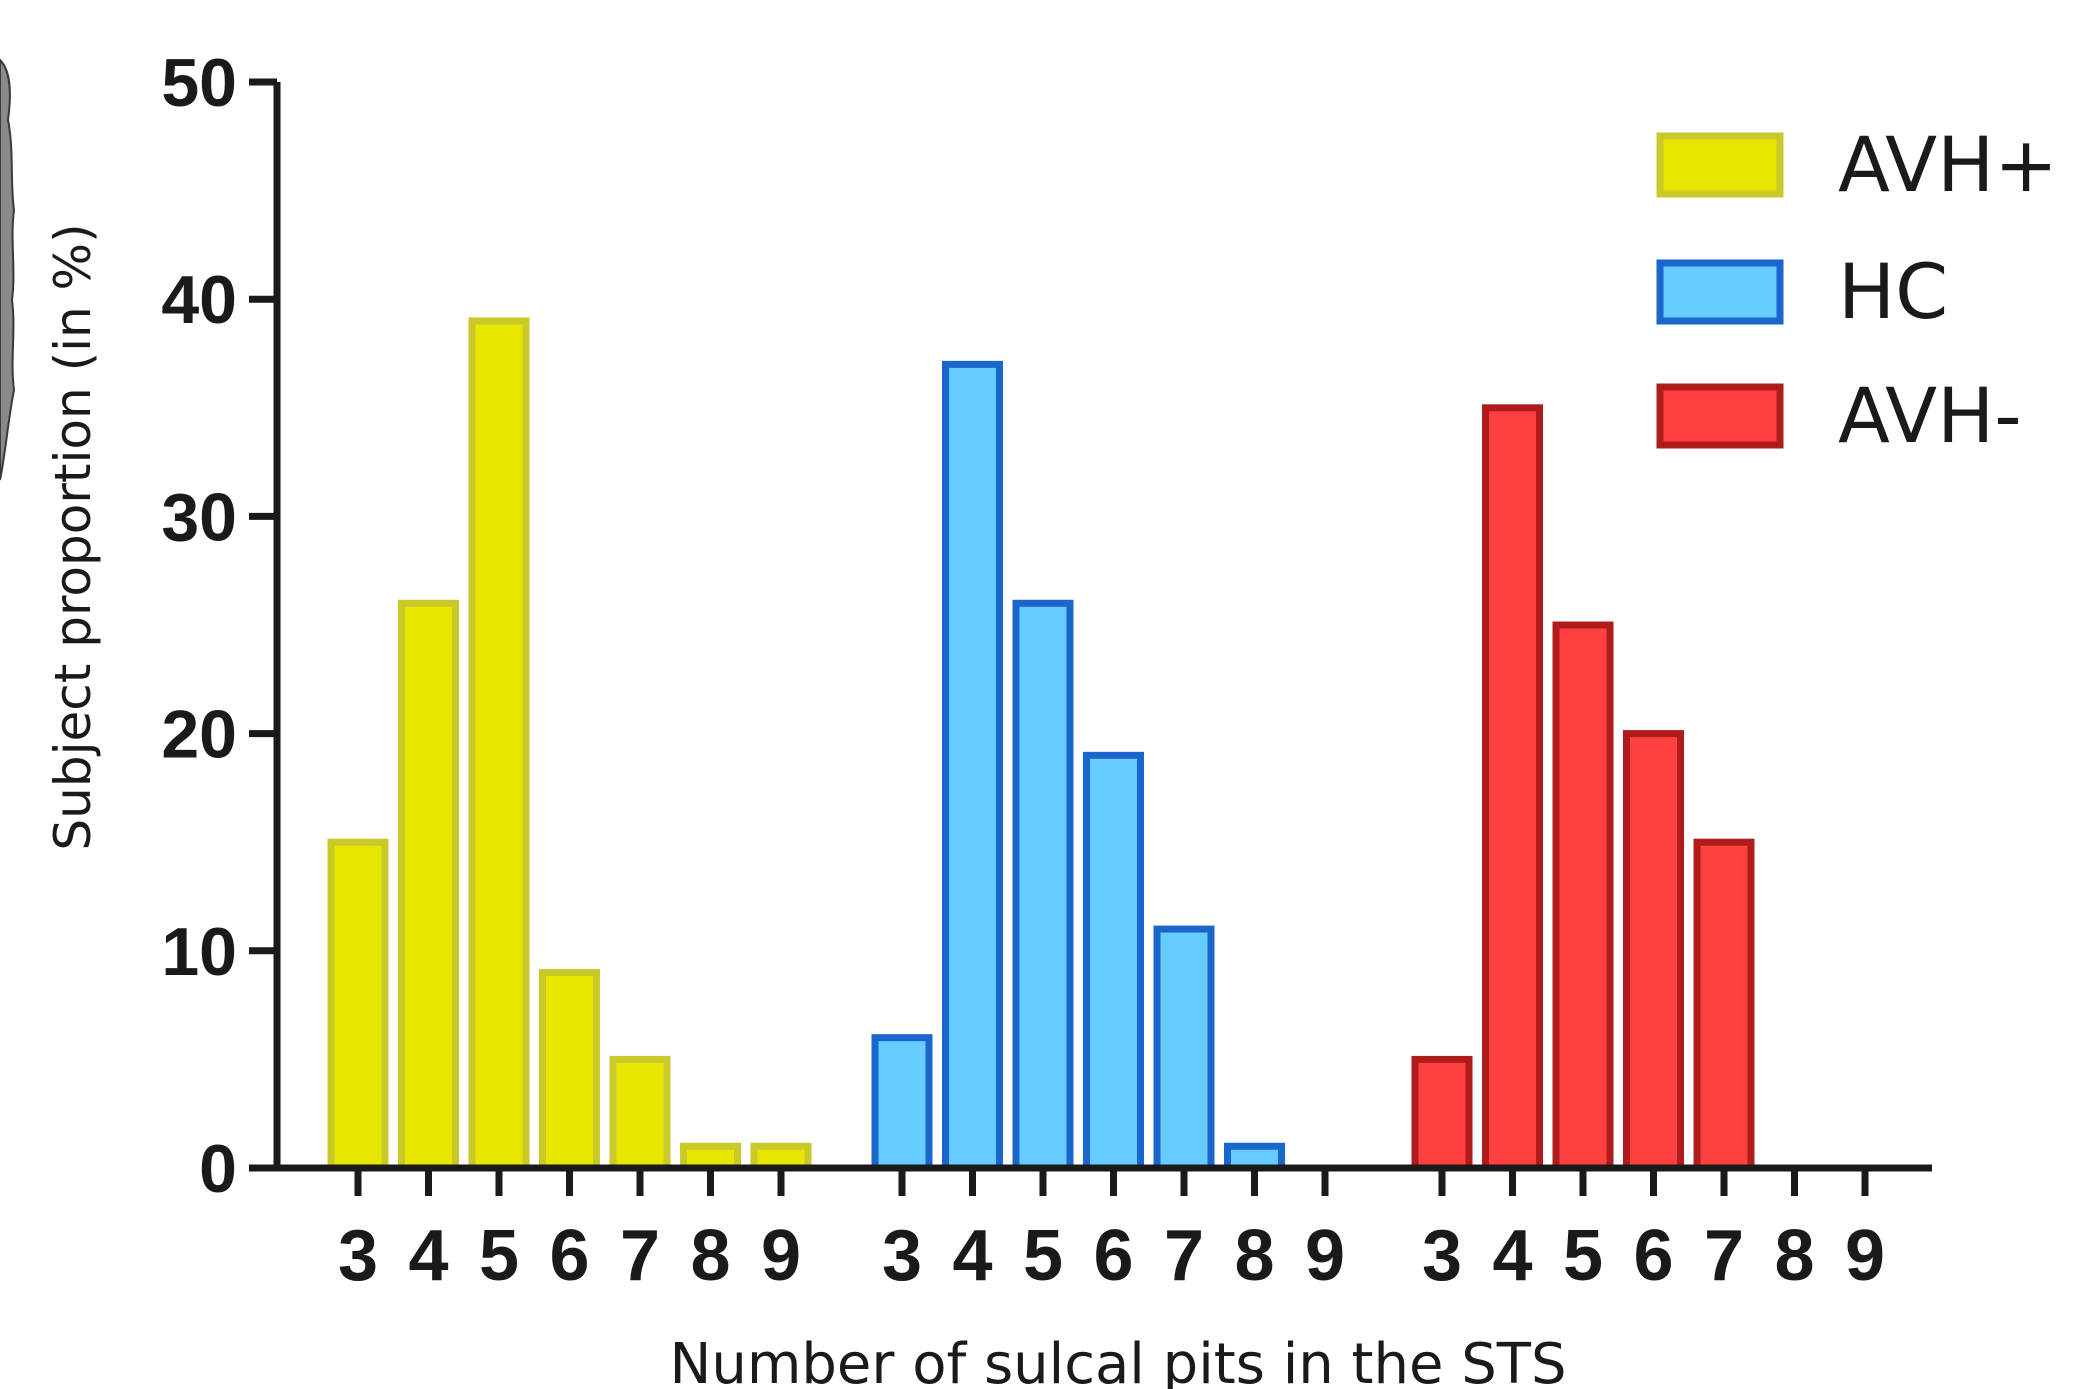 Image resolution: width=2076 pixels, height=1389 pixels. I want to click on legend: AVH+ HC AVH-, so click(1857, 290).